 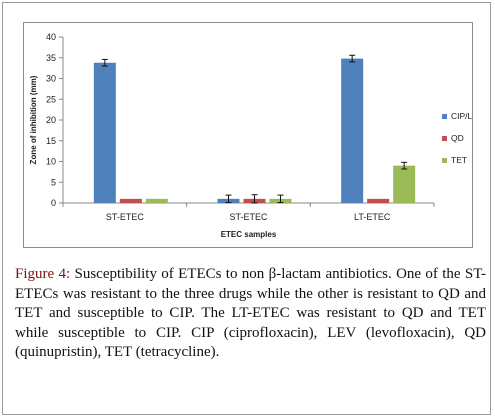 I want to click on y-tick-label: 30, so click(x=51, y=79).